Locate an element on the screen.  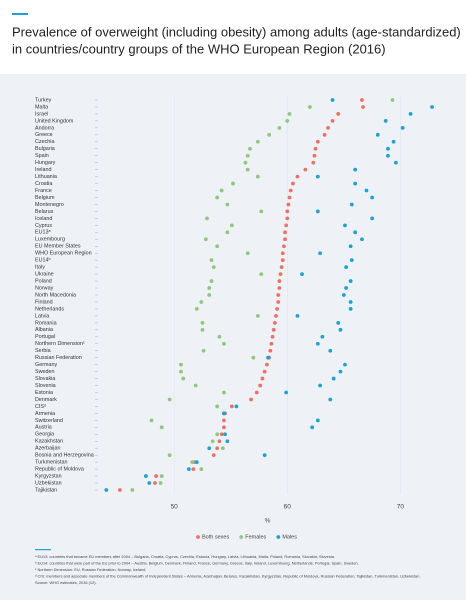
y-tick-label: North Macedonia is located at coordinates (55, 295).